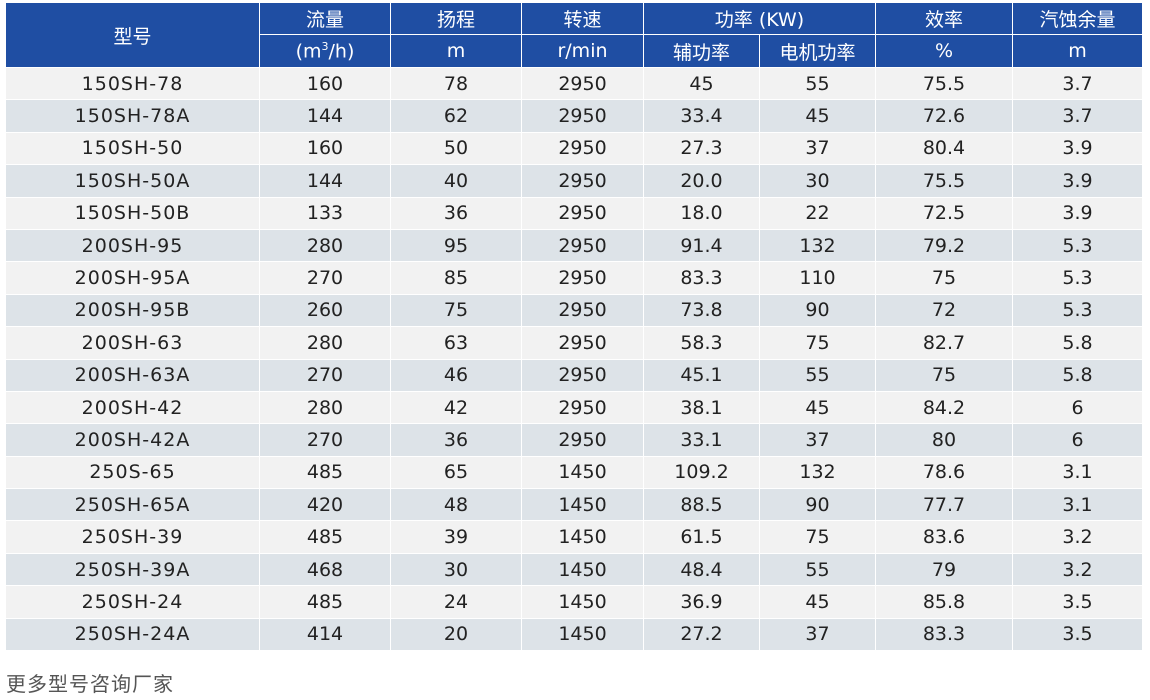 The height and width of the screenshot is (700, 1150). What do you see at coordinates (701, 310) in the screenshot?
I see `cell-shaft-power: 73.8` at bounding box center [701, 310].